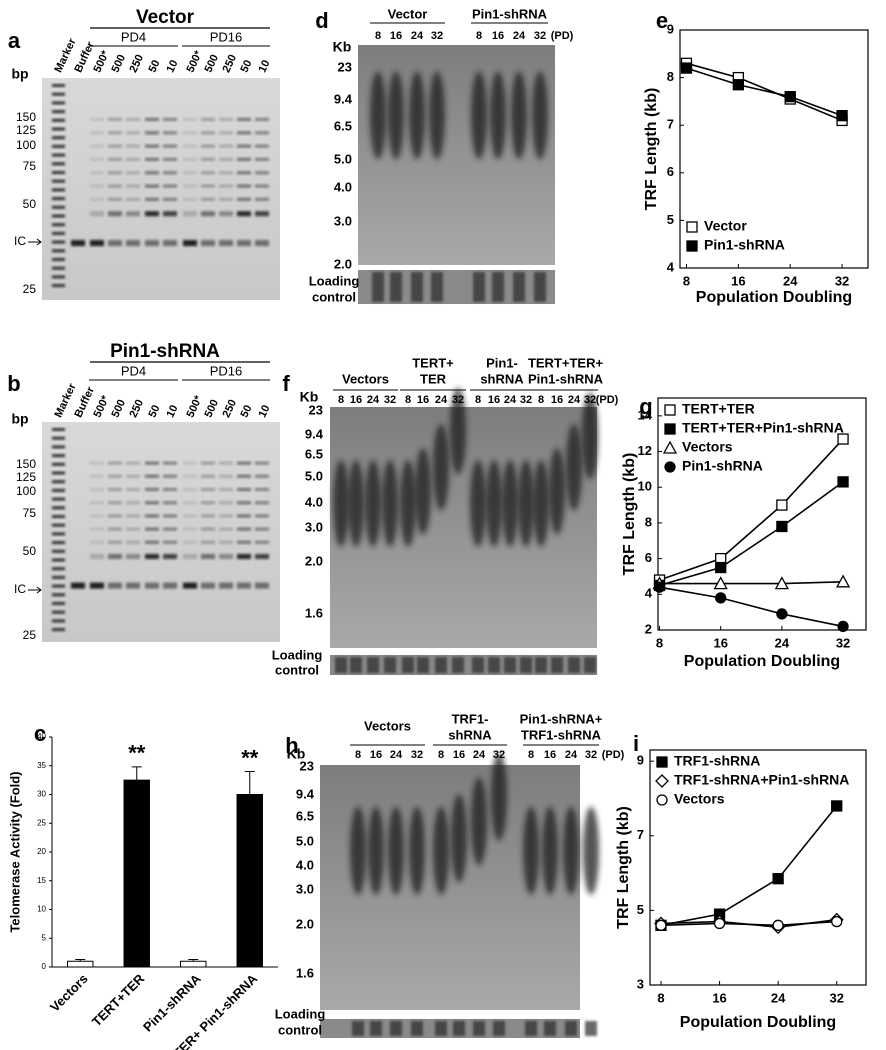 The height and width of the screenshot is (1050, 886). I want to click on panel-label: e, so click(662, 20).